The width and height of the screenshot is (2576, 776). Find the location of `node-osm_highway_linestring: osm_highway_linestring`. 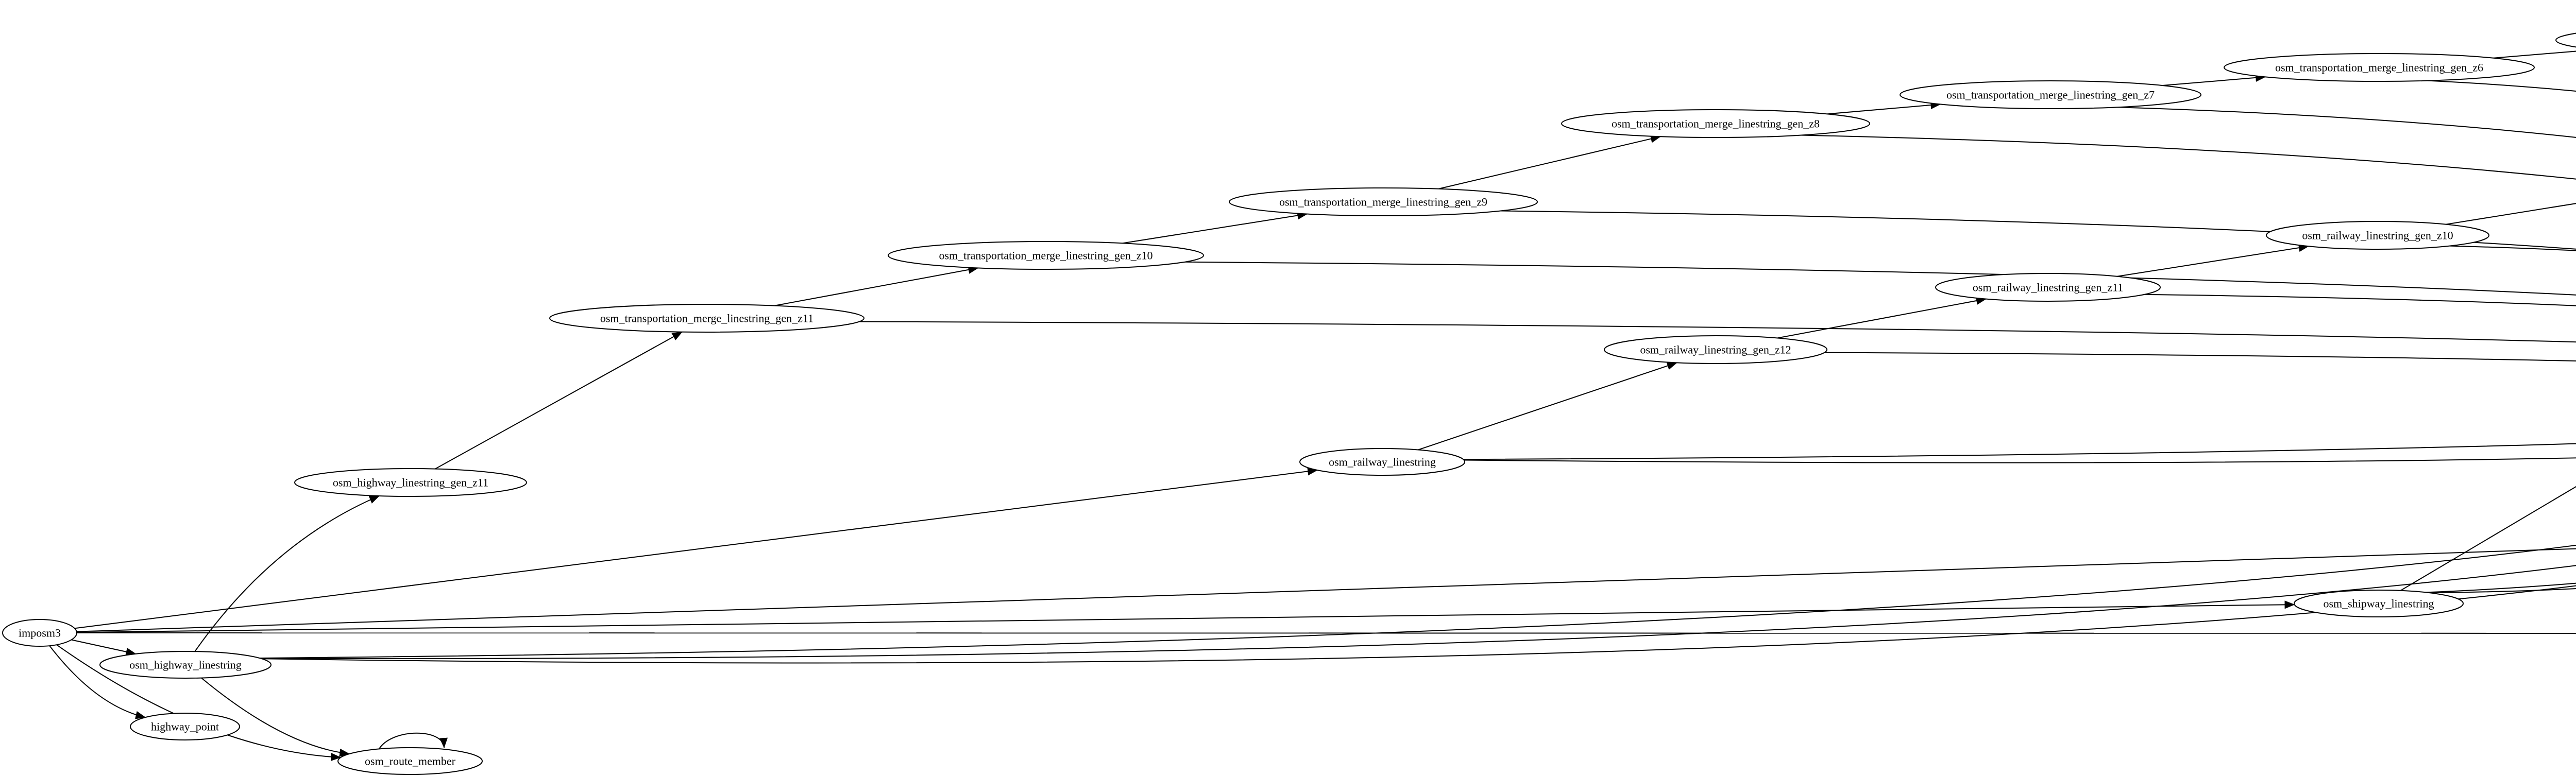

node-osm_highway_linestring: osm_highway_linestring is located at coordinates (185, 665).